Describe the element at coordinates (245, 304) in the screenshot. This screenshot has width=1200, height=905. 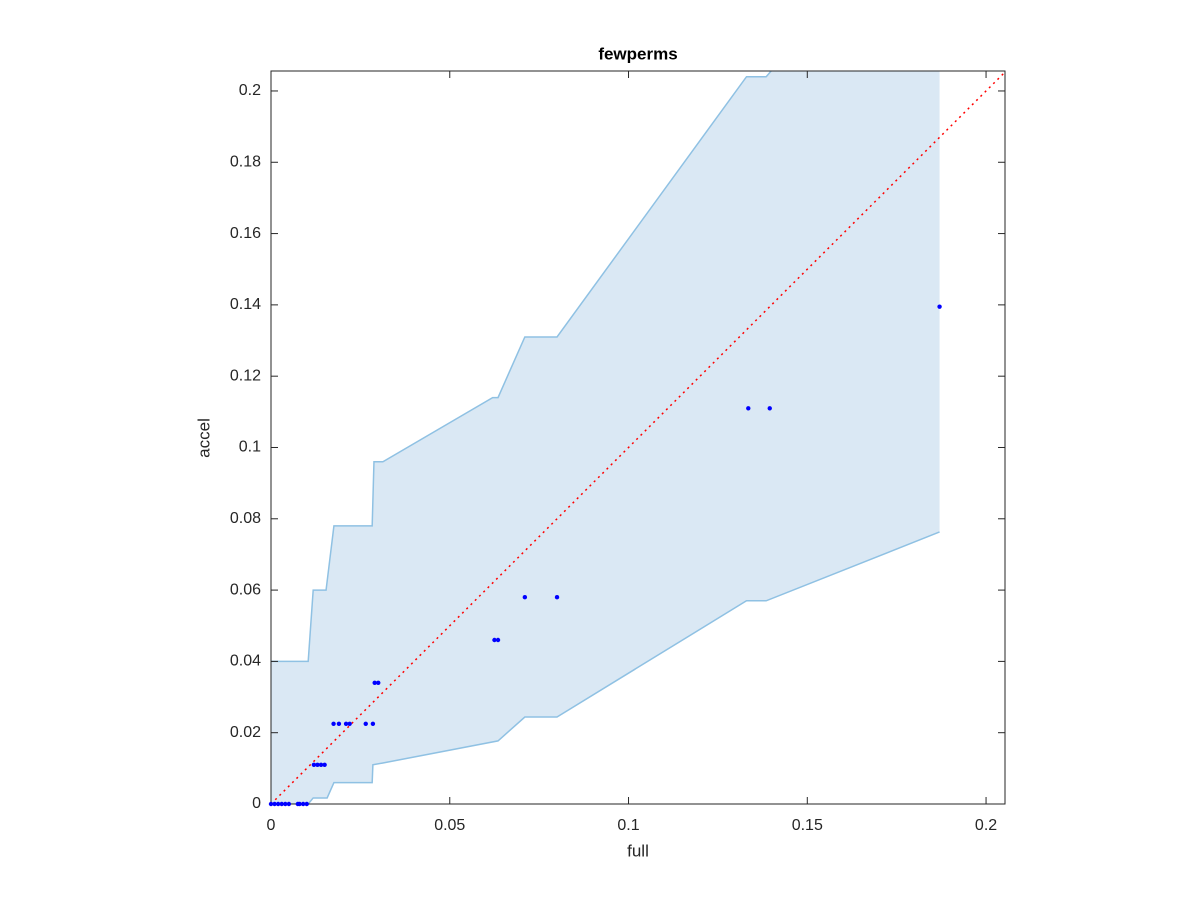
I see `y-tick-label: 0.14` at that location.